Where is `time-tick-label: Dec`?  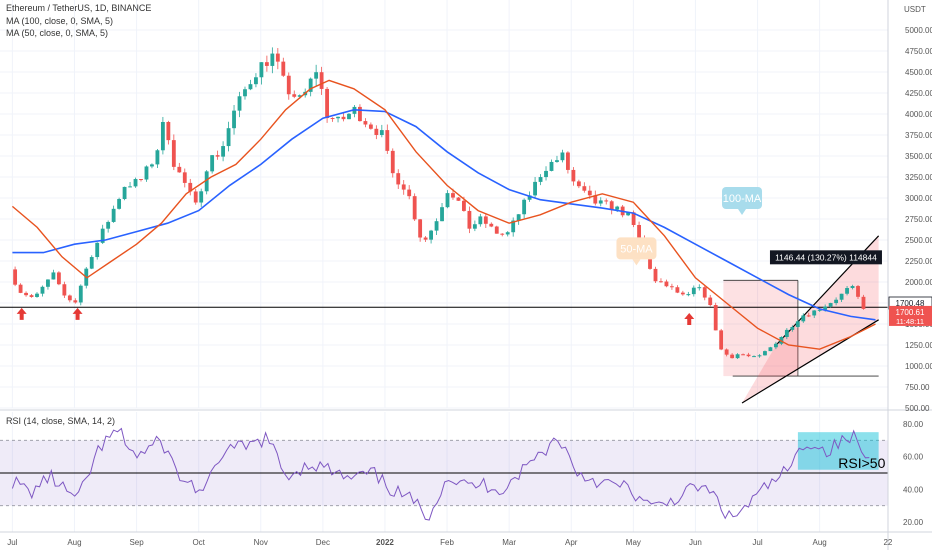
time-tick-label: Dec is located at coordinates (323, 542).